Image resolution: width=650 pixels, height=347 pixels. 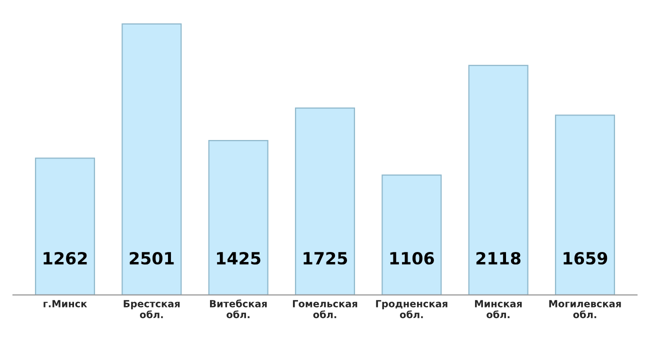 I want to click on data-label: 1659, so click(x=586, y=258).